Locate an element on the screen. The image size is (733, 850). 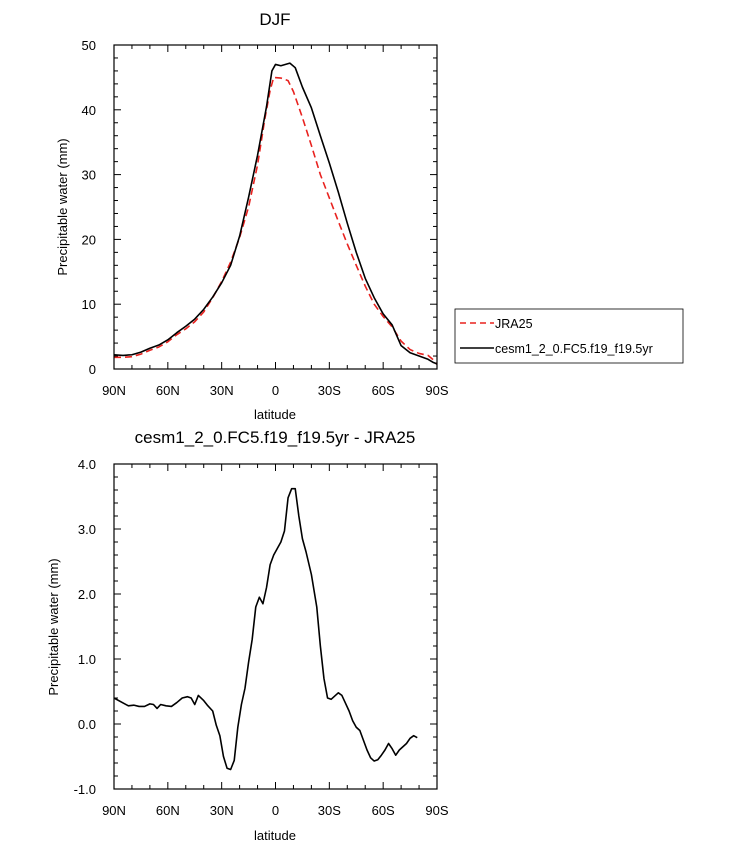
top-chart-title: DJF is located at coordinates (274, 19).